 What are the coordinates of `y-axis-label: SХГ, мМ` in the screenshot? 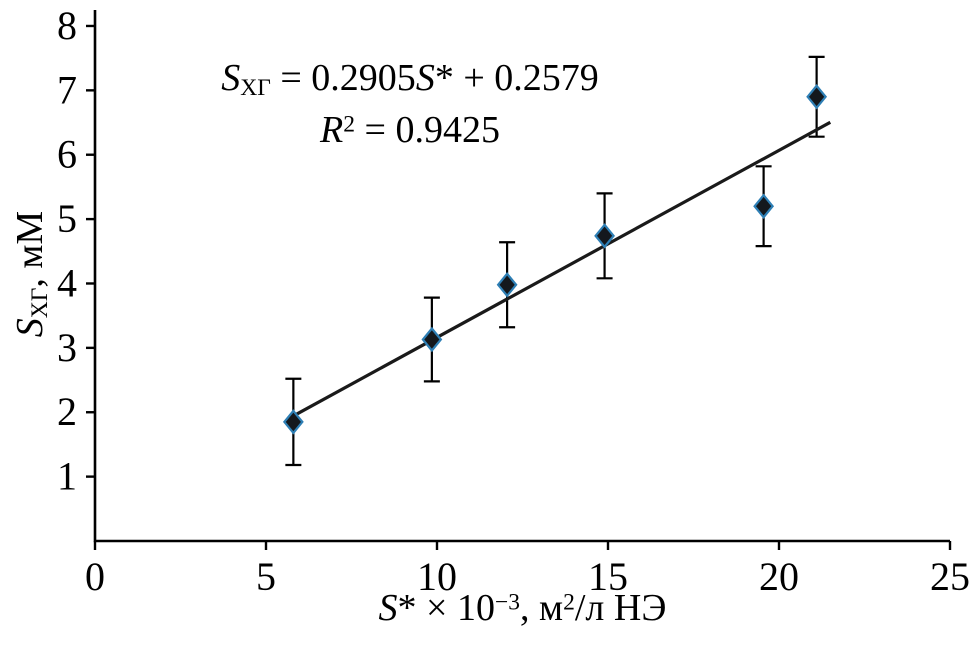 It's located at (31, 274).